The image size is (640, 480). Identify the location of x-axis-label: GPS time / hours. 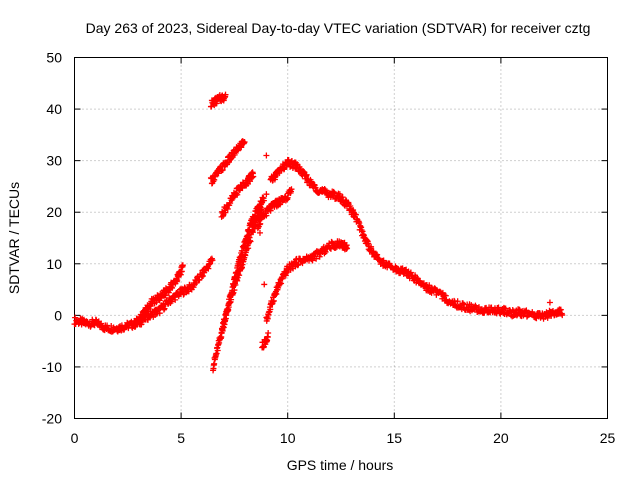
(340, 465).